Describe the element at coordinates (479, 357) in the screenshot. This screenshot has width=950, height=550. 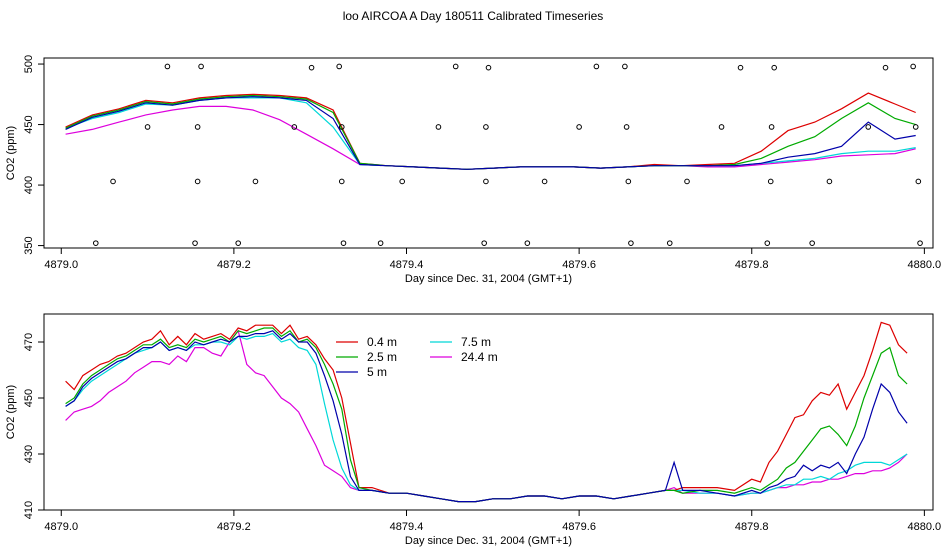
I see `legend-label: 24.4 m` at that location.